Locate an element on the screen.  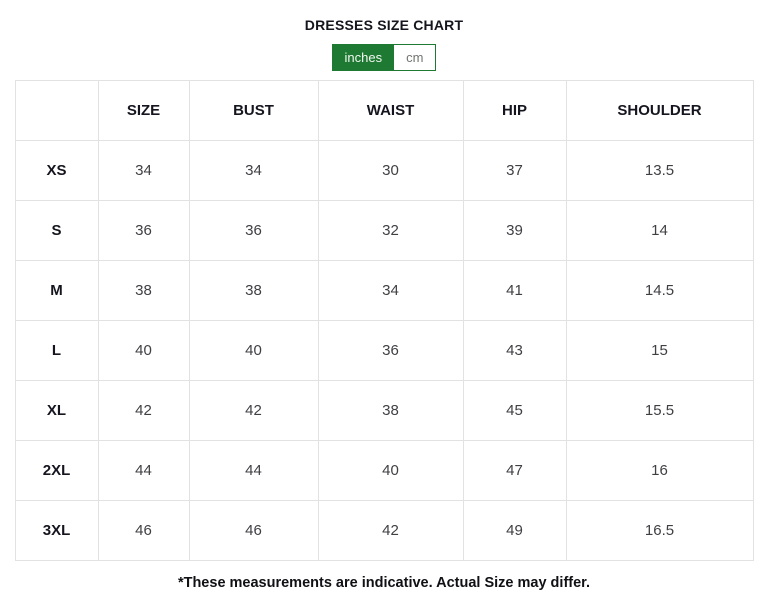
row-label-l: L is located at coordinates (56, 350).